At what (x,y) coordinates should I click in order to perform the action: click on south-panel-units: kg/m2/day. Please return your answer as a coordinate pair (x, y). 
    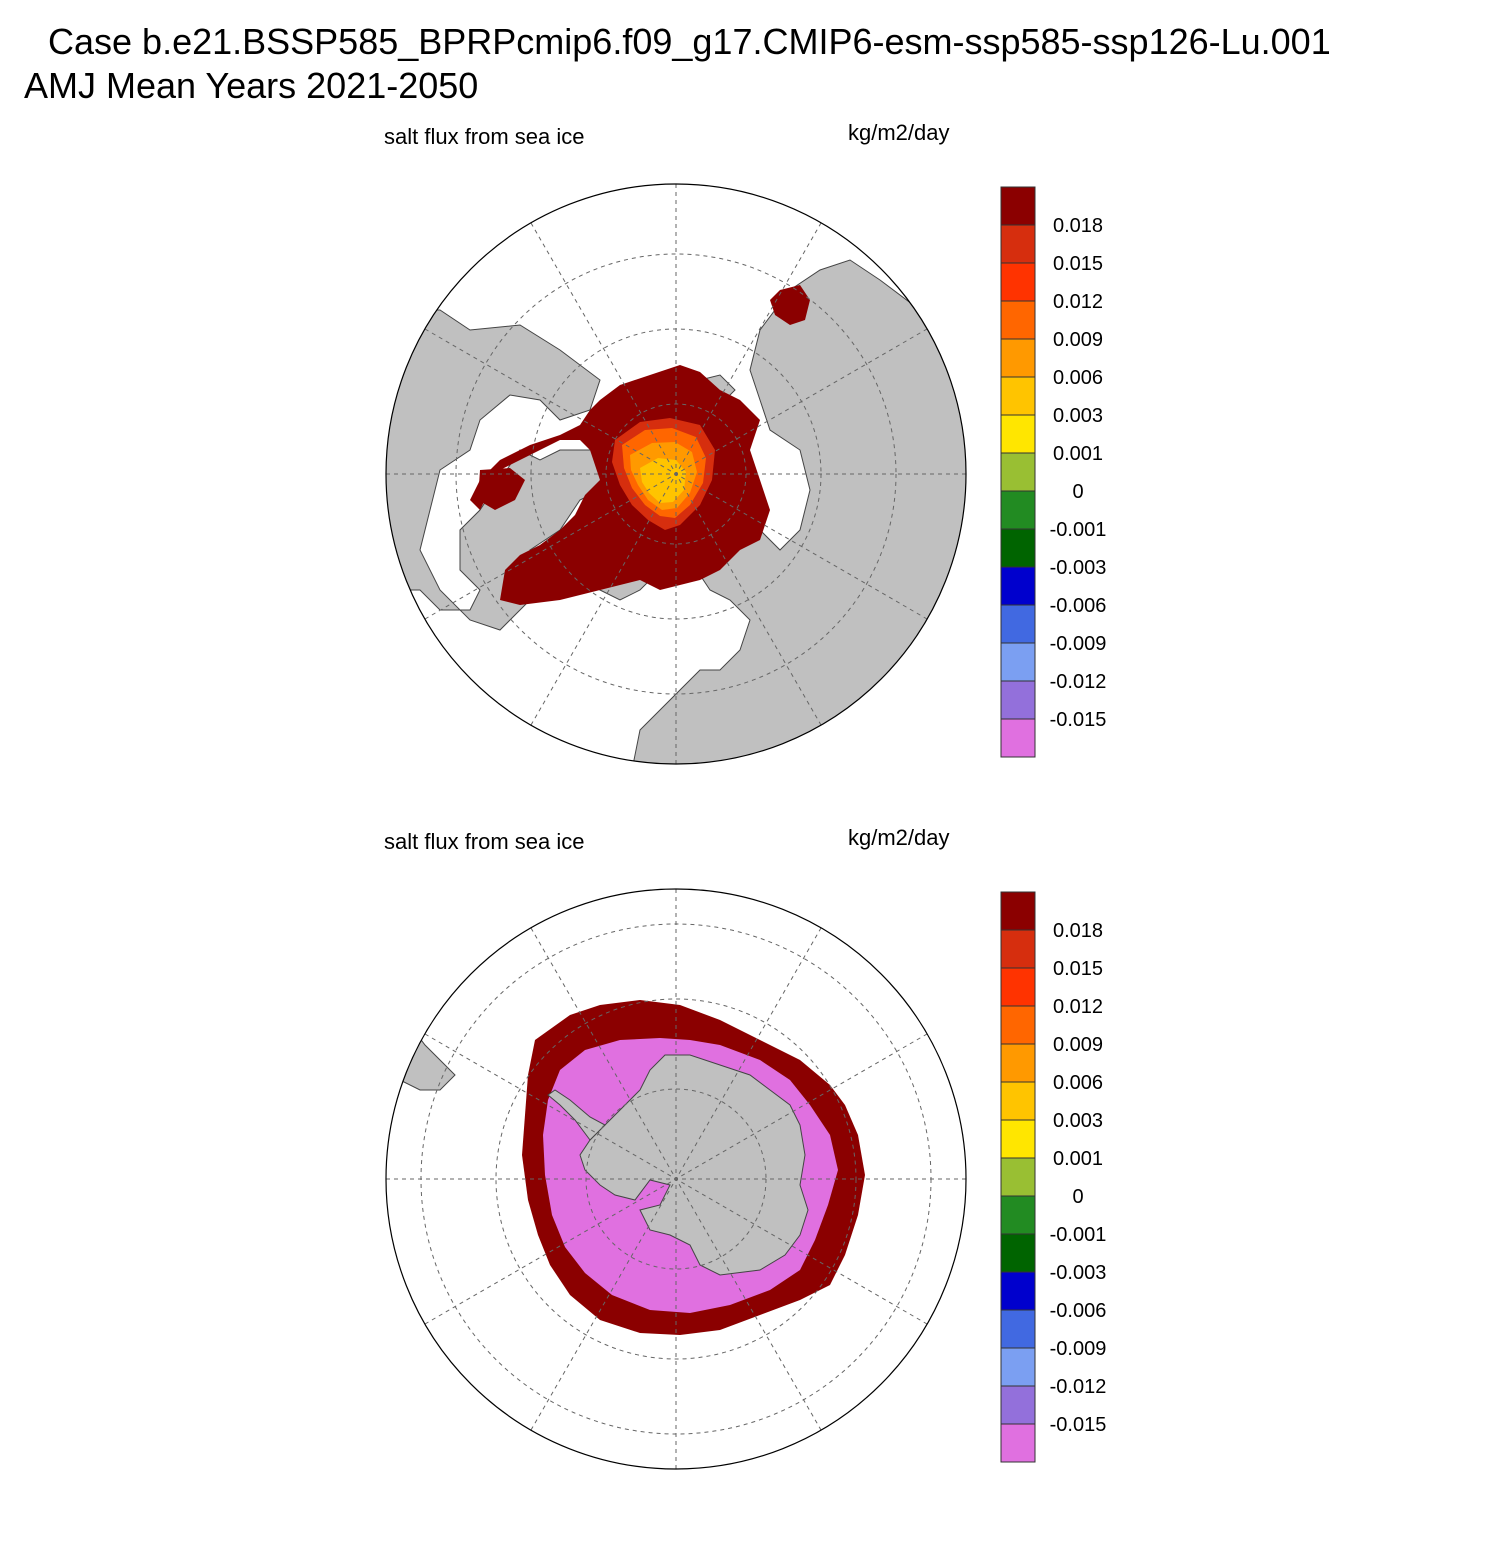
    Looking at the image, I should click on (899, 837).